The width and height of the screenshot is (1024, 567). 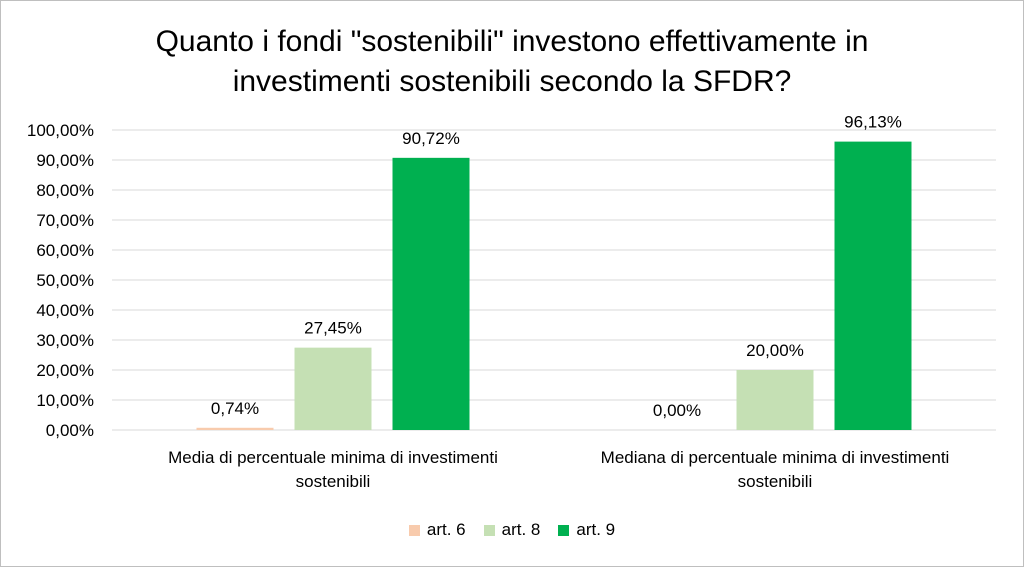 What do you see at coordinates (65, 340) in the screenshot?
I see `y-tick-label: 30,00%` at bounding box center [65, 340].